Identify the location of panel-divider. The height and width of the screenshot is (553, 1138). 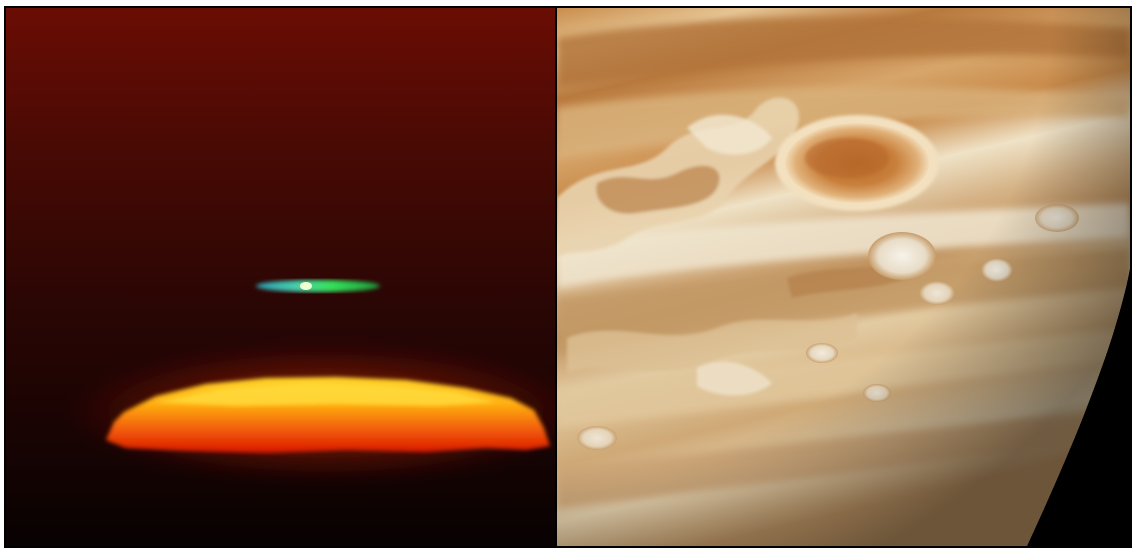
(556, 277).